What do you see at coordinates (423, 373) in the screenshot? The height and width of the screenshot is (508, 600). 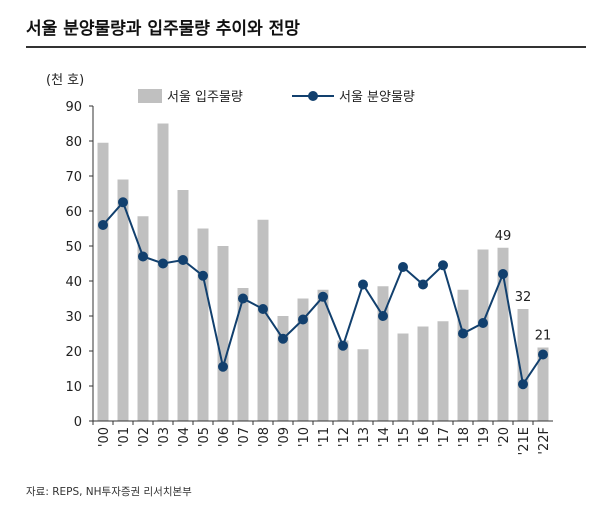 I see `bar-'16` at bounding box center [423, 373].